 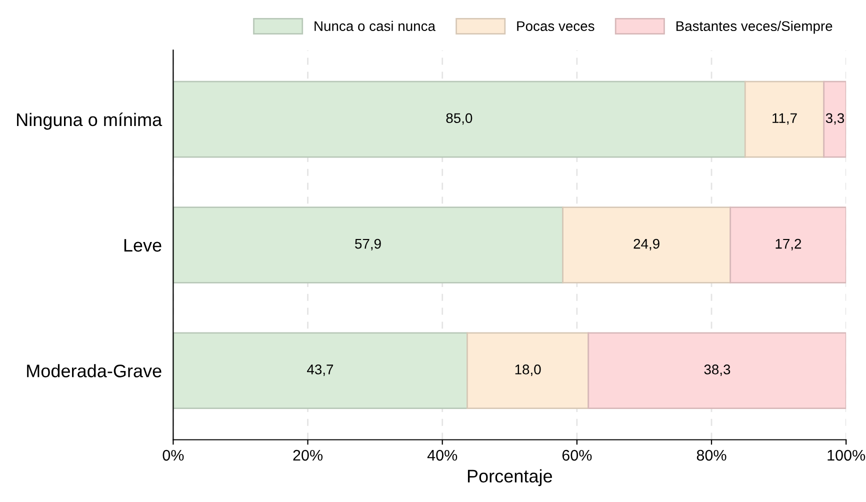 I want to click on y-tick-label: Leve, so click(x=143, y=245).